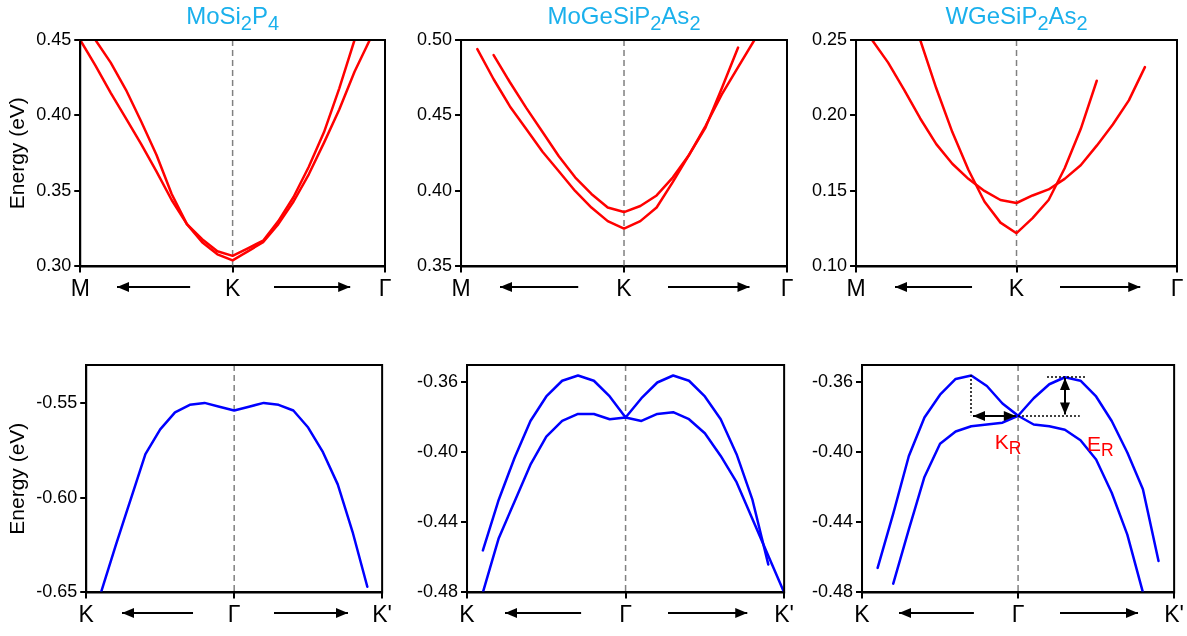 This screenshot has height=636, width=1187. I want to click on y-tick-label: -0.65, so click(57, 591).